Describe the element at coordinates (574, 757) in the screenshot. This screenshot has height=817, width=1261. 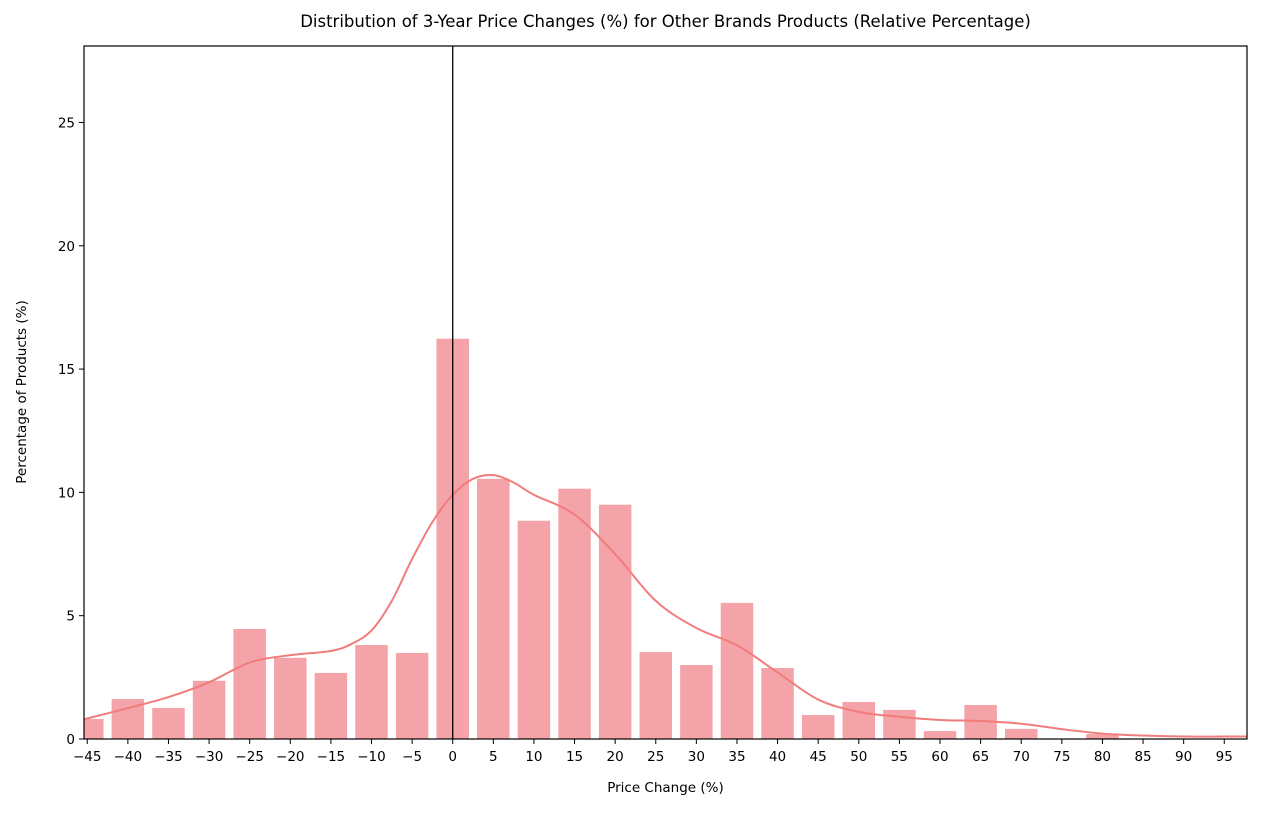
I see `x-tick-label: 15` at that location.